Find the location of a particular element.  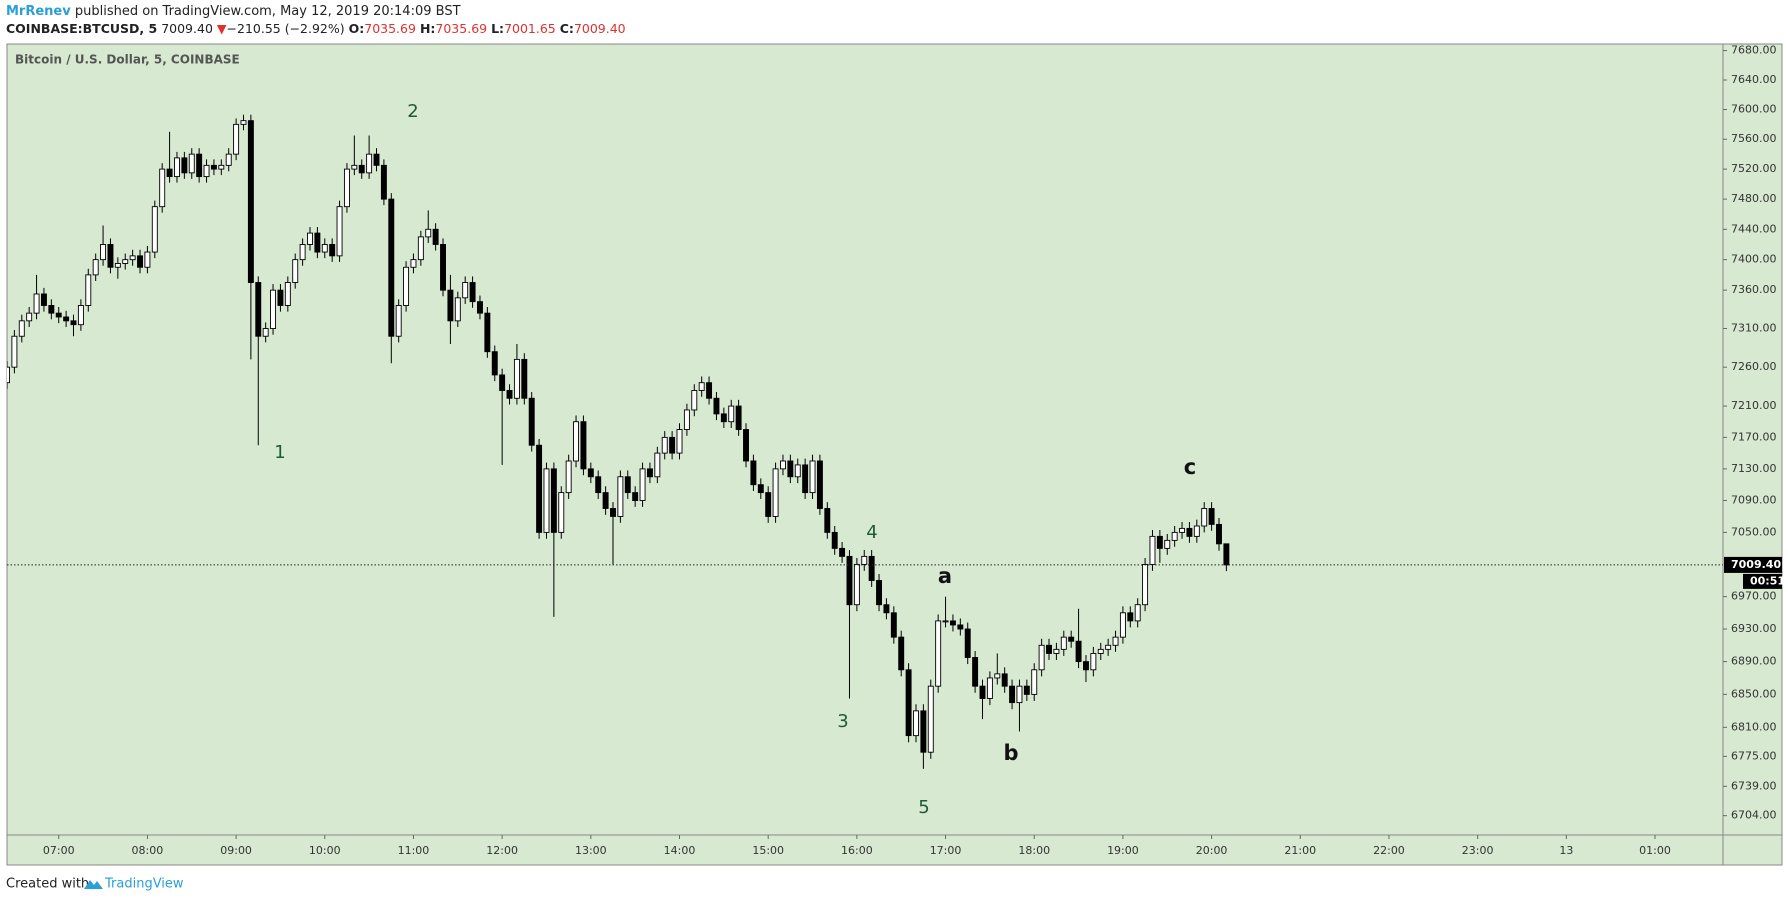

wave-label: 2 is located at coordinates (412, 111).